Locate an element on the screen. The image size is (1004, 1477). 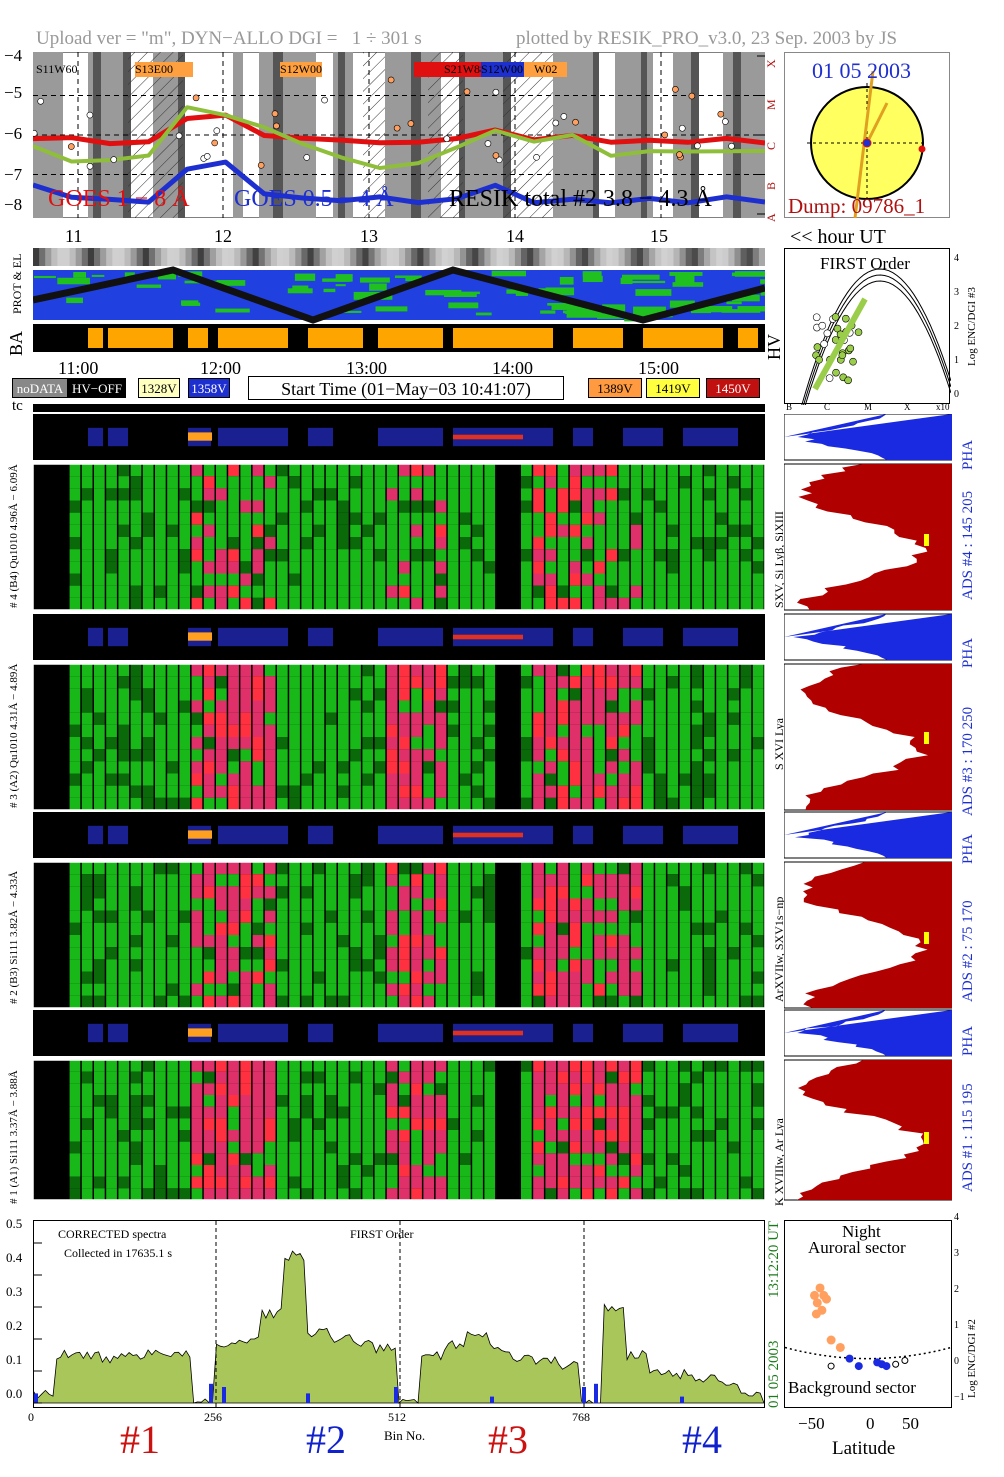
fo-ytick: 4 is located at coordinates (956, 258).